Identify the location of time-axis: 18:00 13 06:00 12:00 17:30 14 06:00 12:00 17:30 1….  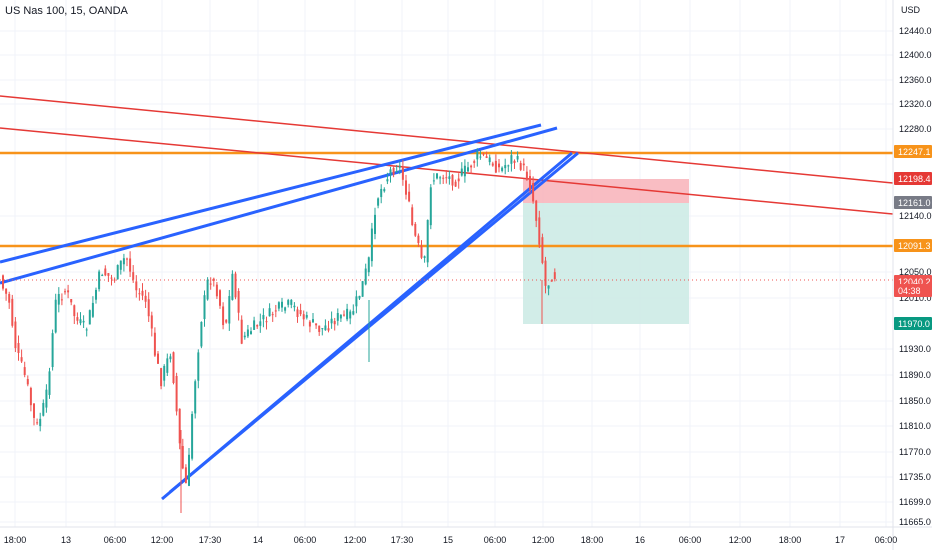
(466, 535).